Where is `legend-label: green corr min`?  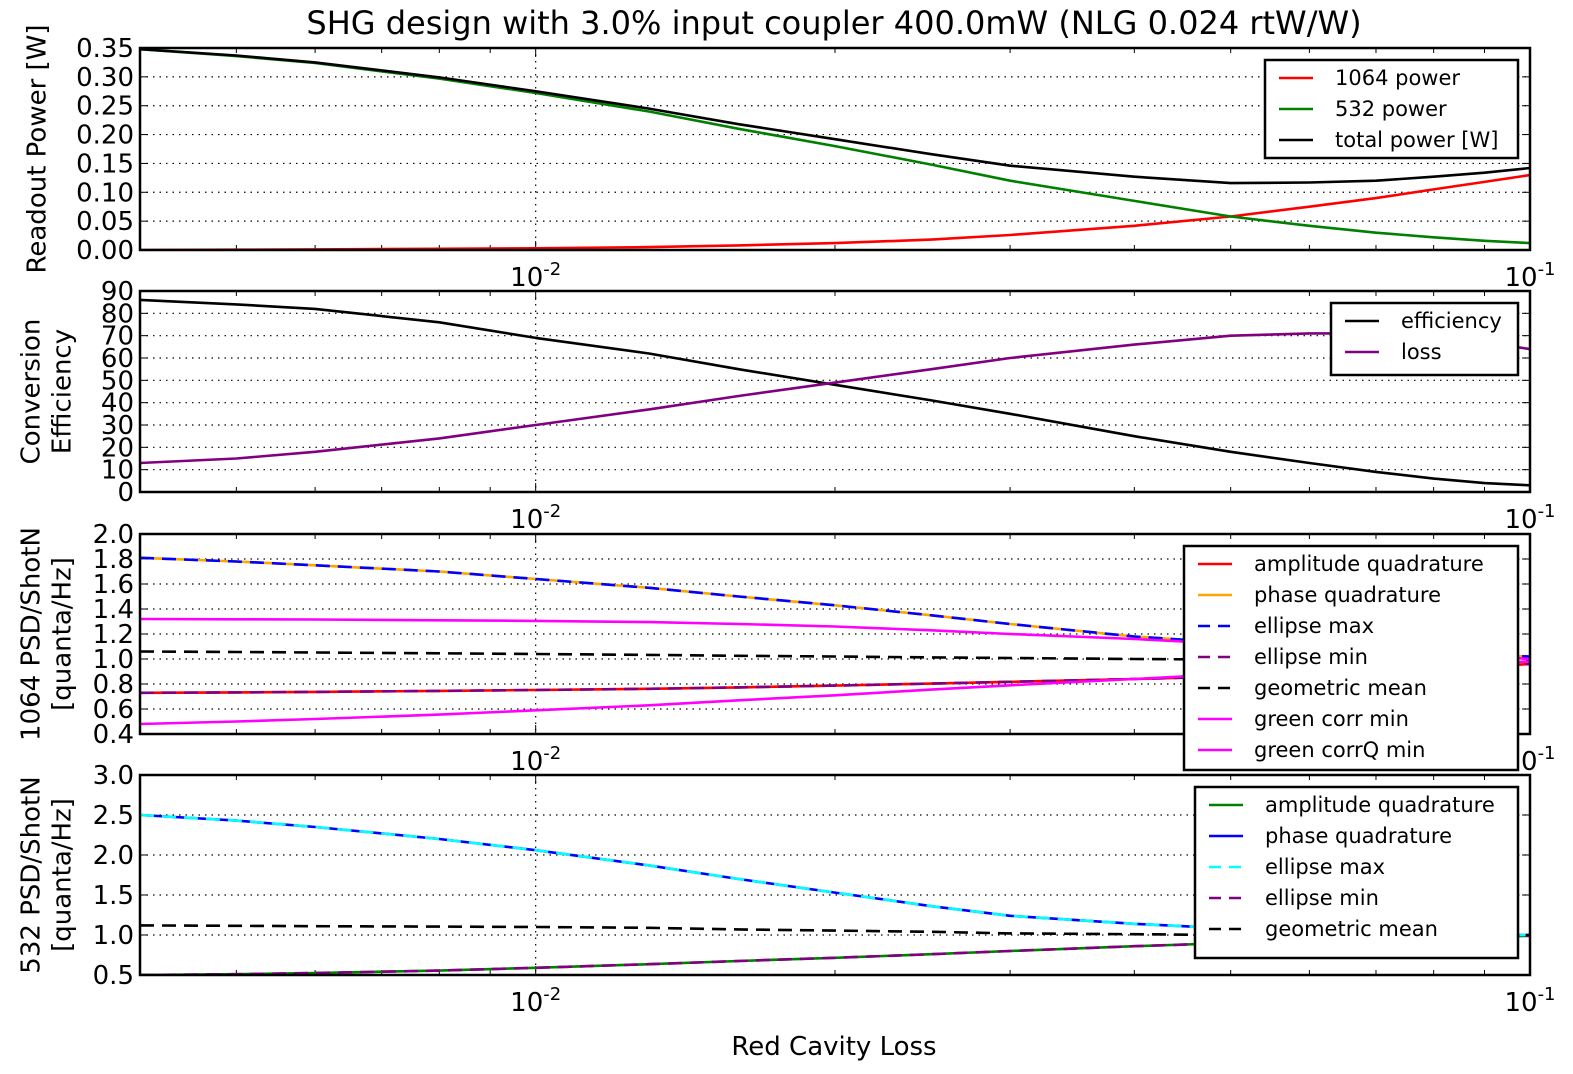 legend-label: green corr min is located at coordinates (1331, 719).